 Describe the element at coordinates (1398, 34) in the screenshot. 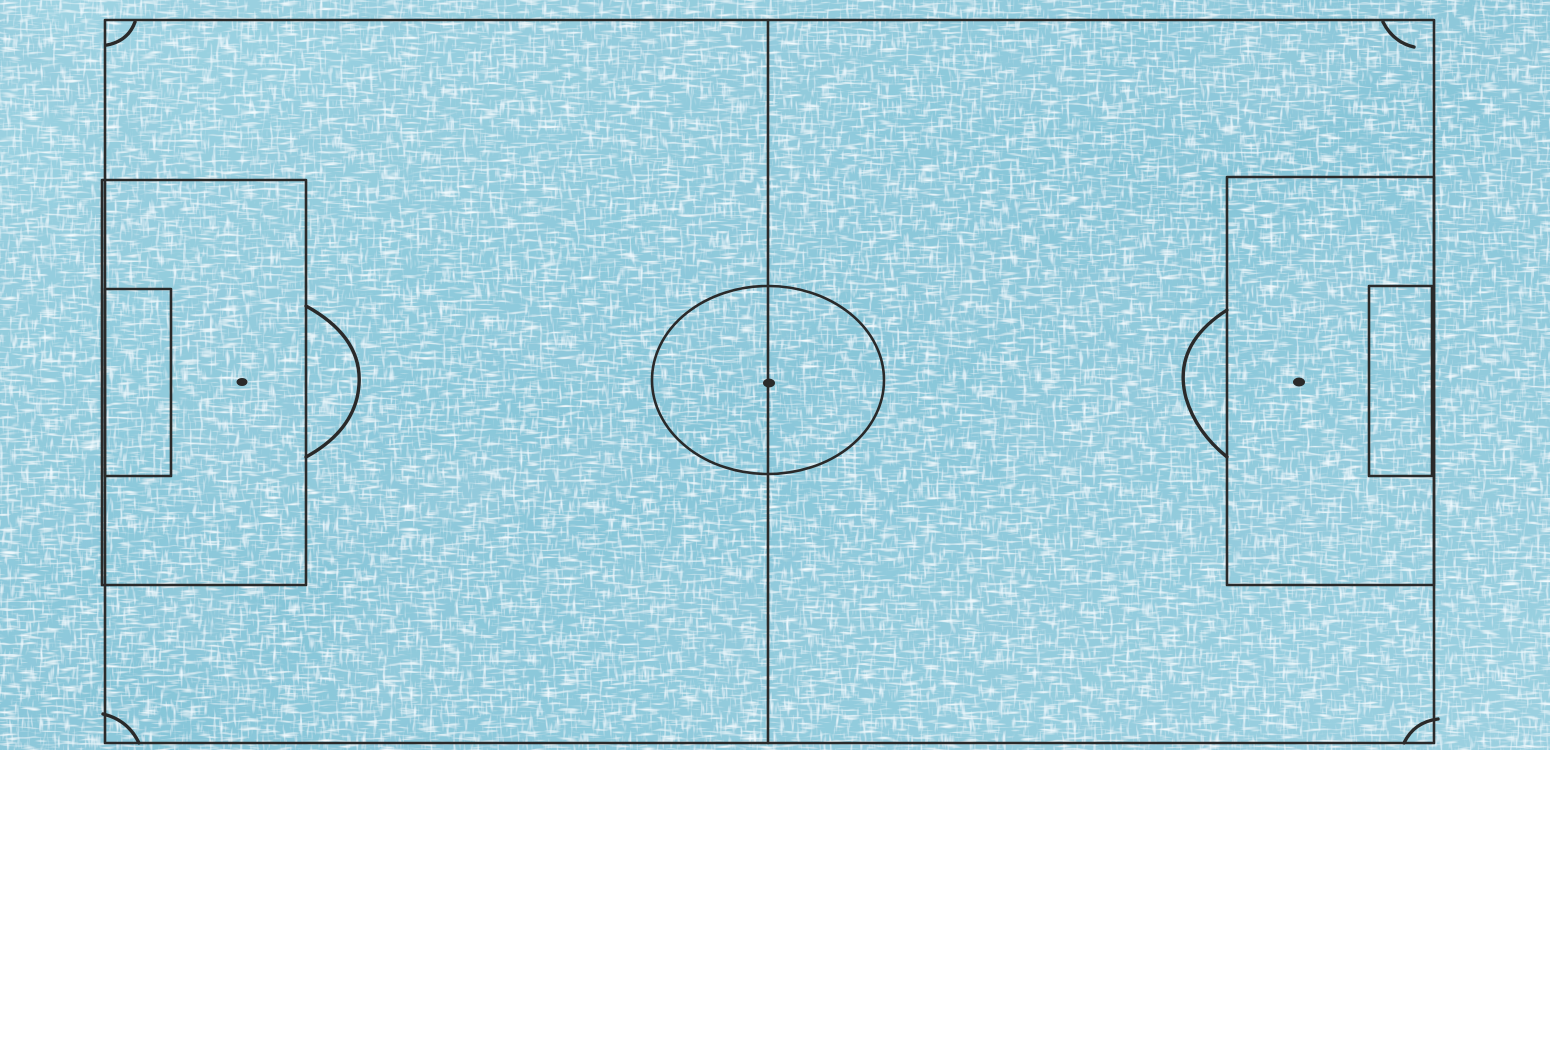

I see `corner-arc-top-right` at that location.